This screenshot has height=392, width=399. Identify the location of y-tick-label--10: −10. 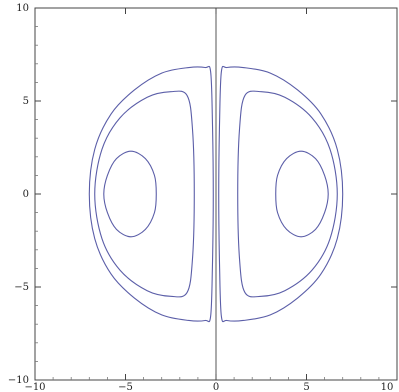
(18, 380).